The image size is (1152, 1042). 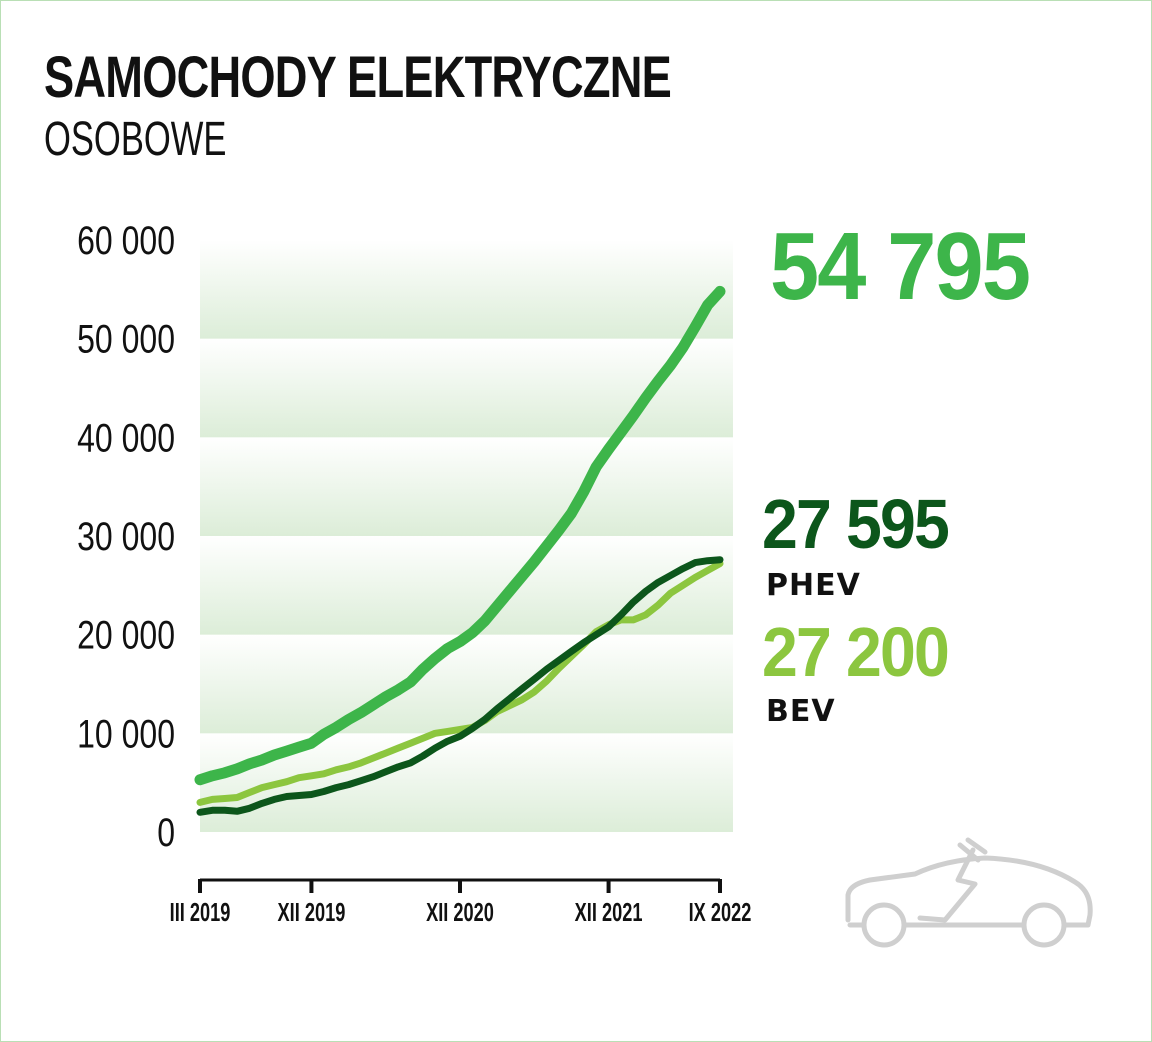 What do you see at coordinates (969, 892) in the screenshot?
I see `electric-car-icon` at bounding box center [969, 892].